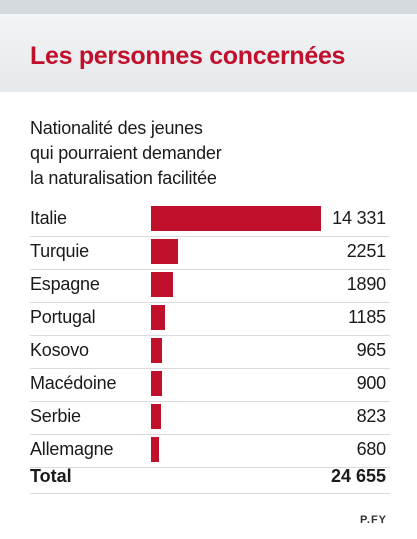 The width and height of the screenshot is (417, 539). What do you see at coordinates (51, 476) in the screenshot?
I see `total-label: Total` at bounding box center [51, 476].